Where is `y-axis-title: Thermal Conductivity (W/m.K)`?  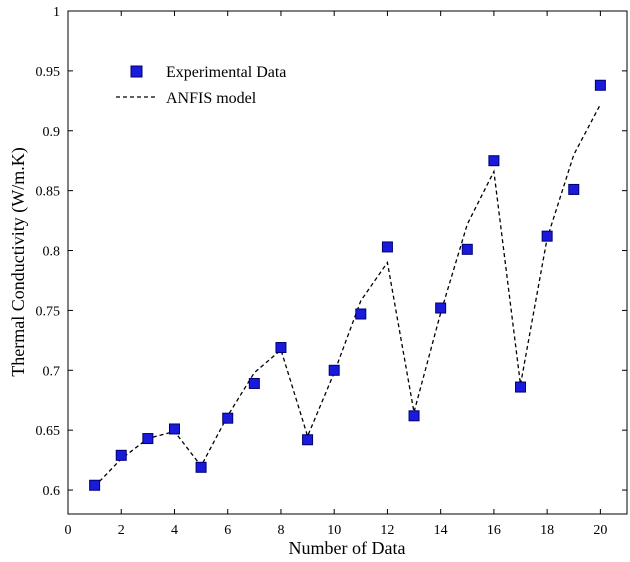 y-axis-title: Thermal Conductivity (W/m.K) is located at coordinates (18, 261).